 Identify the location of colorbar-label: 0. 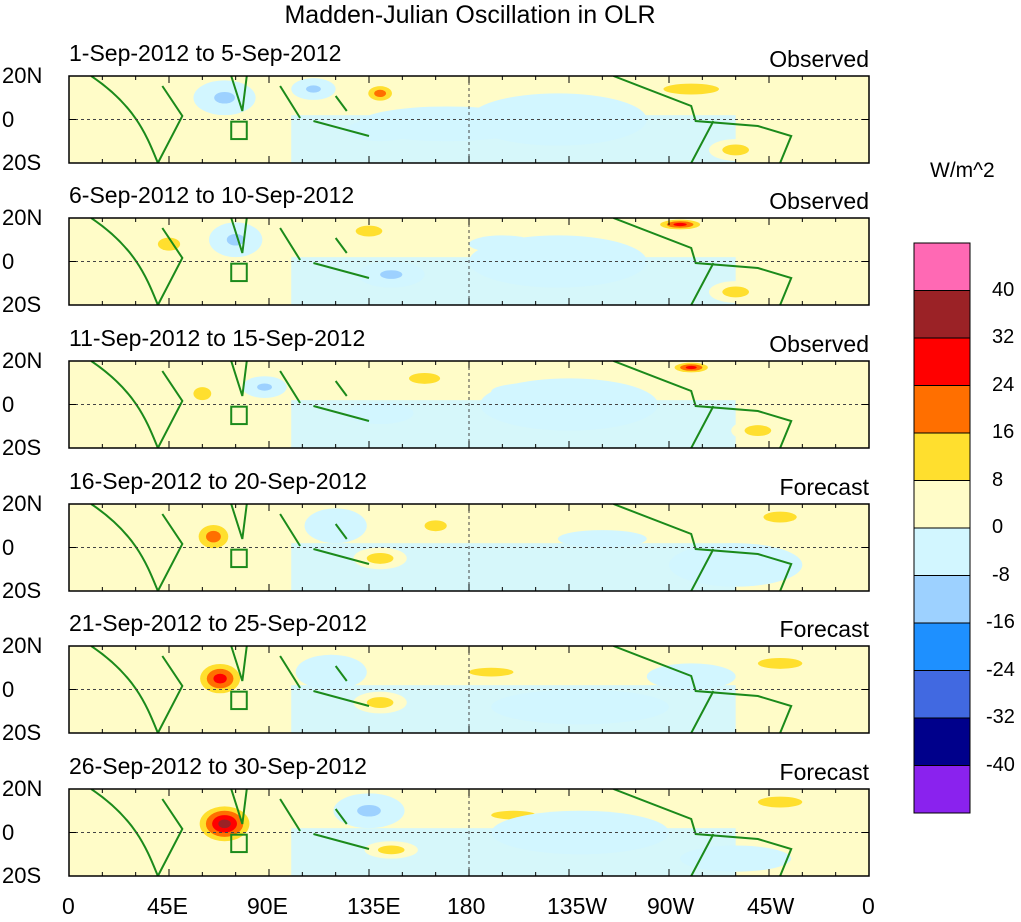
(998, 527).